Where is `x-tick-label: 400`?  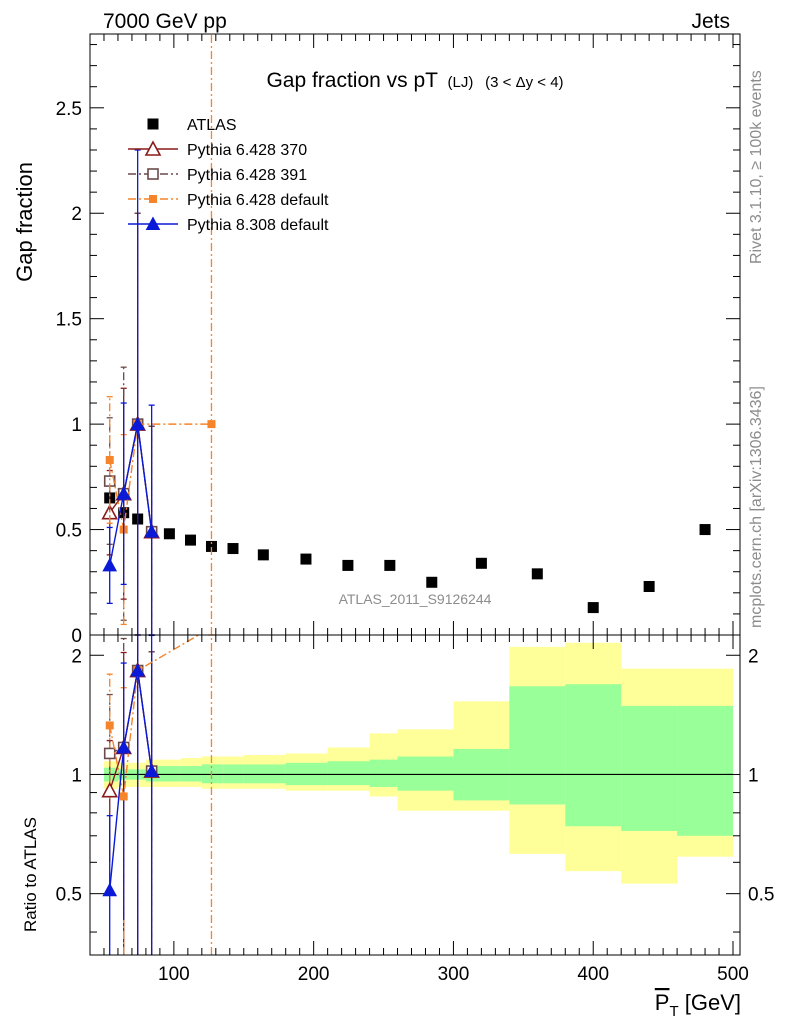 x-tick-label: 400 is located at coordinates (593, 974).